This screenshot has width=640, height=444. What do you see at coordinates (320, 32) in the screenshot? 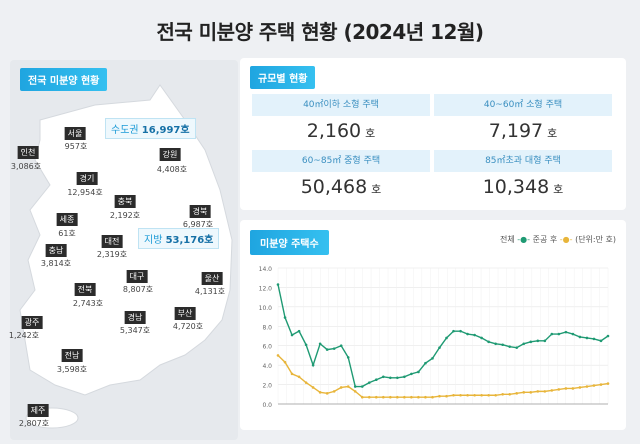
I see `page-title: 전국 미분양 주택 현황 (2024년 12월)` at bounding box center [320, 32].